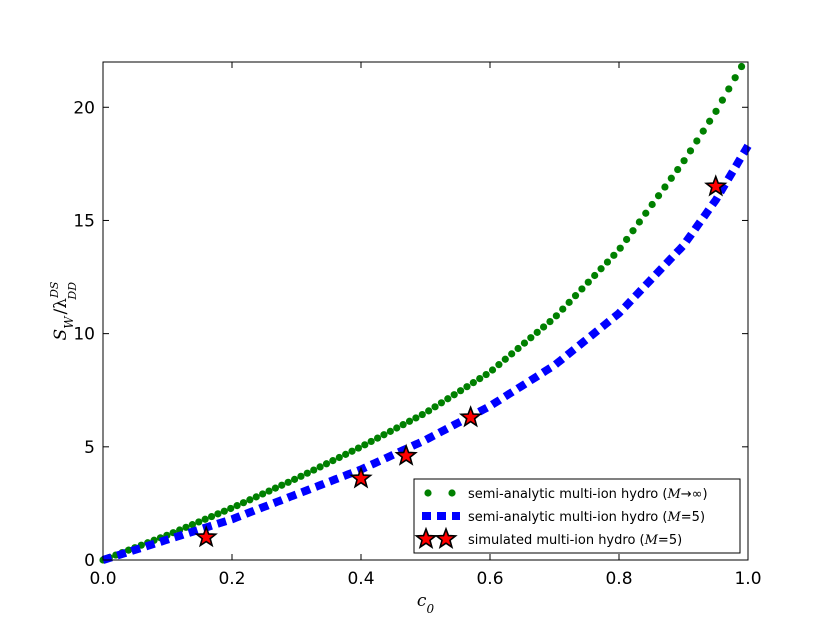 The height and width of the screenshot is (623, 830). I want to click on x-tick-label: 0.8, so click(618, 579).